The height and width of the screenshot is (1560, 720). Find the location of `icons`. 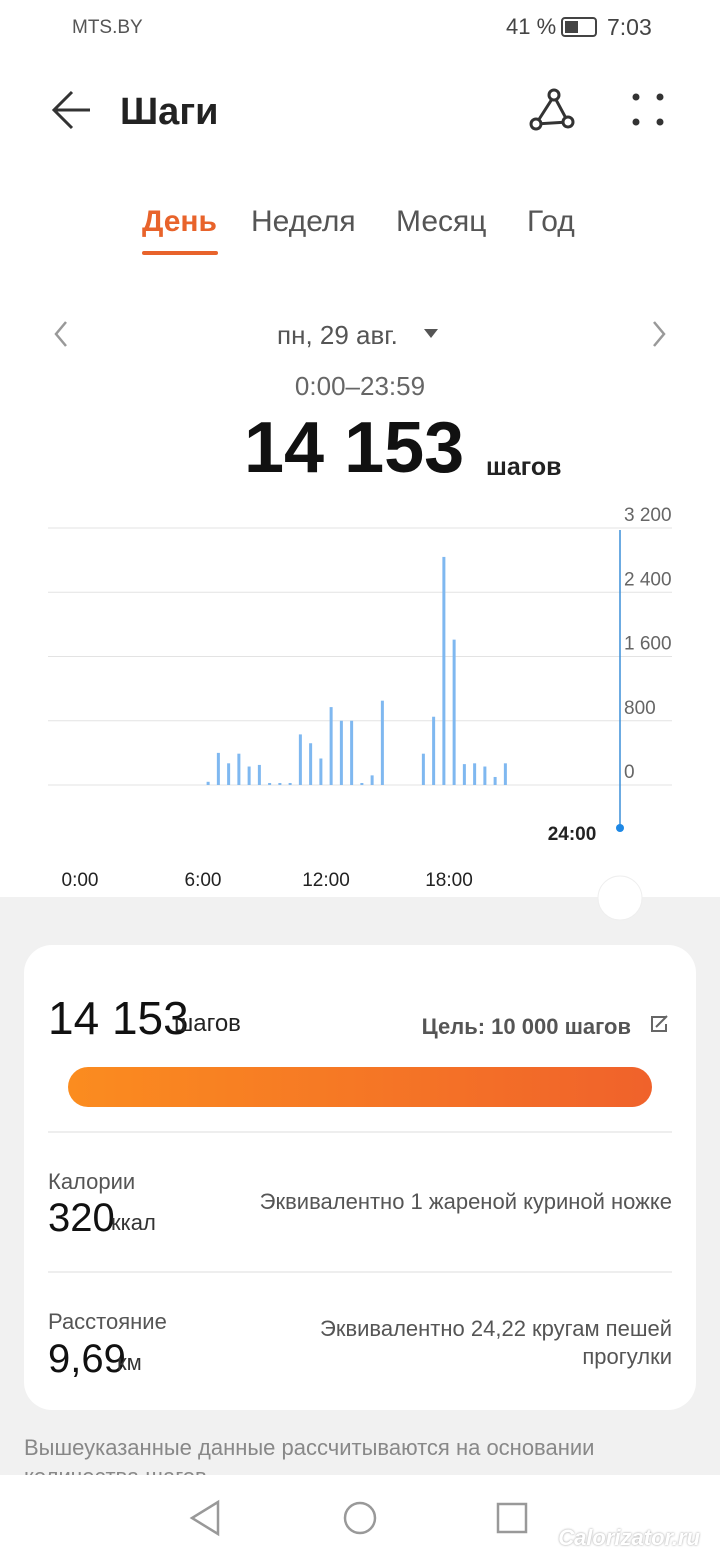

icons is located at coordinates (357, 136).